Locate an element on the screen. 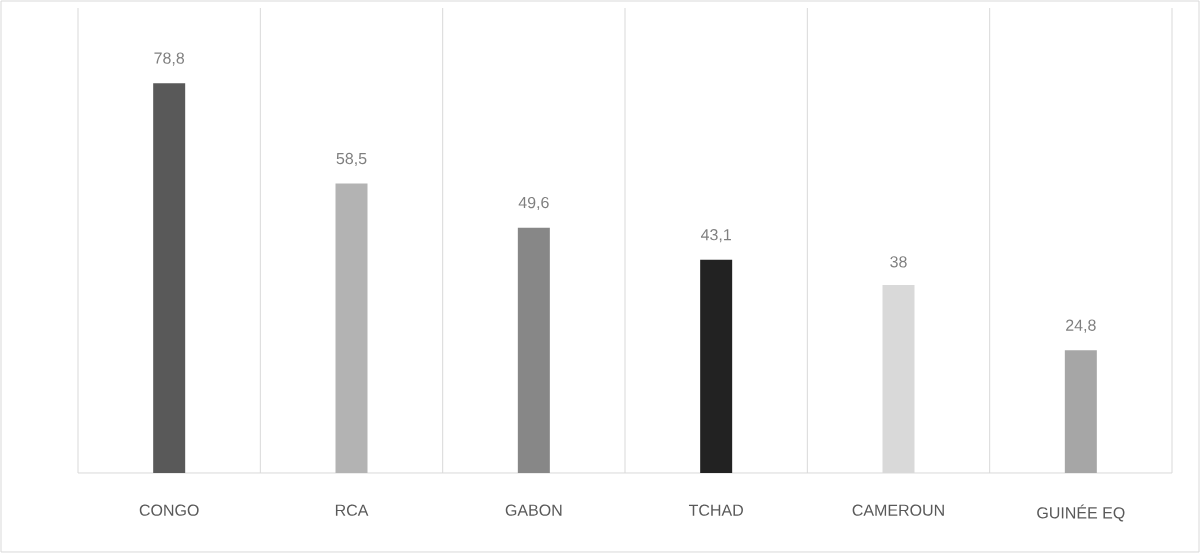 This screenshot has width=1200, height=553. x-tick-label: TCHAD is located at coordinates (715, 510).